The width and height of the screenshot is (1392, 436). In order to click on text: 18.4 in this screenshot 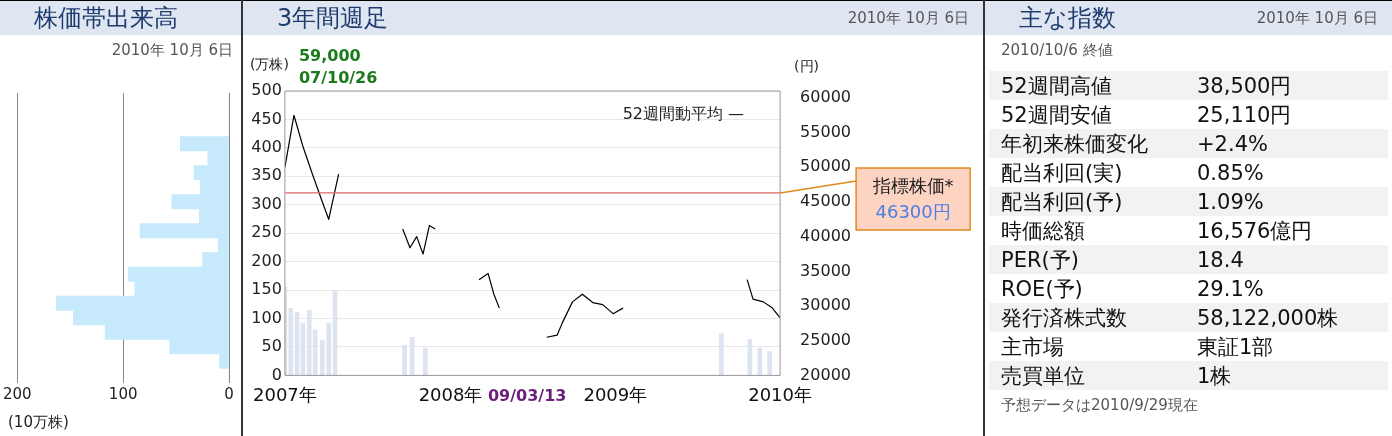, I will do `click(1220, 259)`.